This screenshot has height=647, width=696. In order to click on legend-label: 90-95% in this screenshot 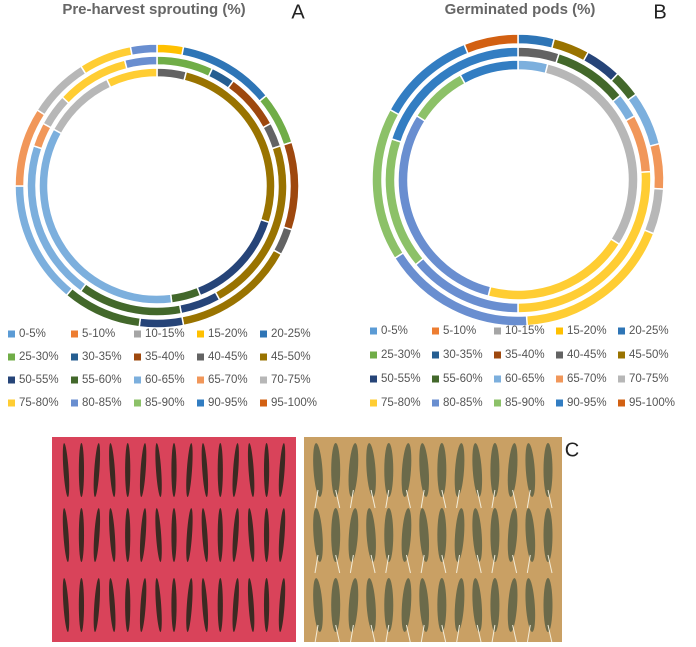, I will do `click(587, 403)`.